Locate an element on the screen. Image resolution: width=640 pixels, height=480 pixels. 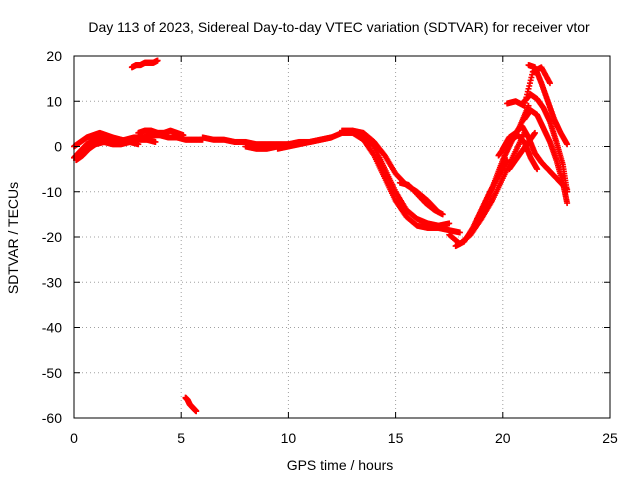
y-tick-label: -50 is located at coordinates (52, 373).